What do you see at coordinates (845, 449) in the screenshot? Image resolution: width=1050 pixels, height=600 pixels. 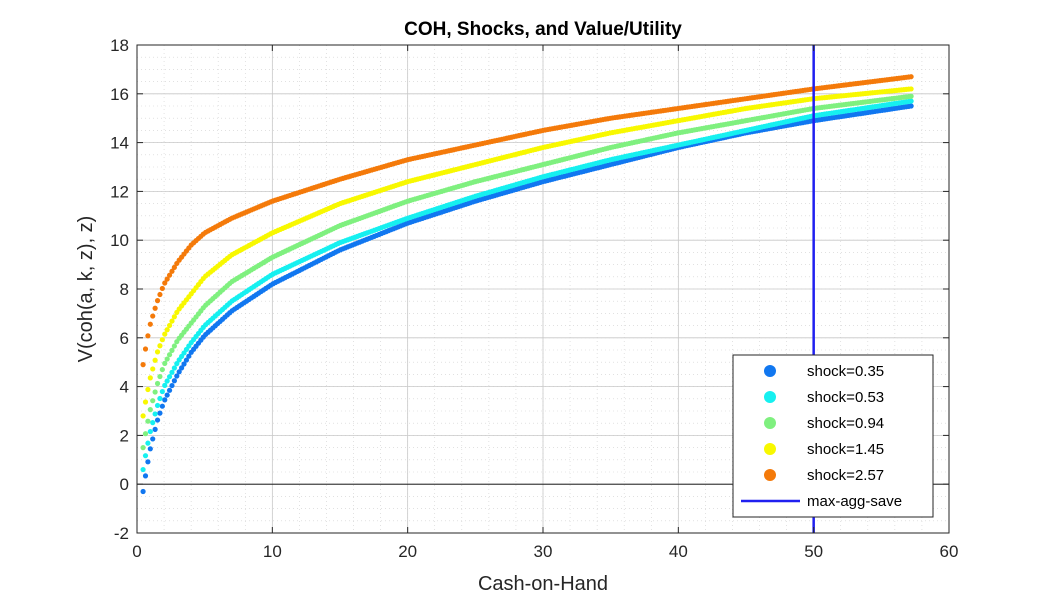 I see `legend-label: shock=1.45` at bounding box center [845, 449].